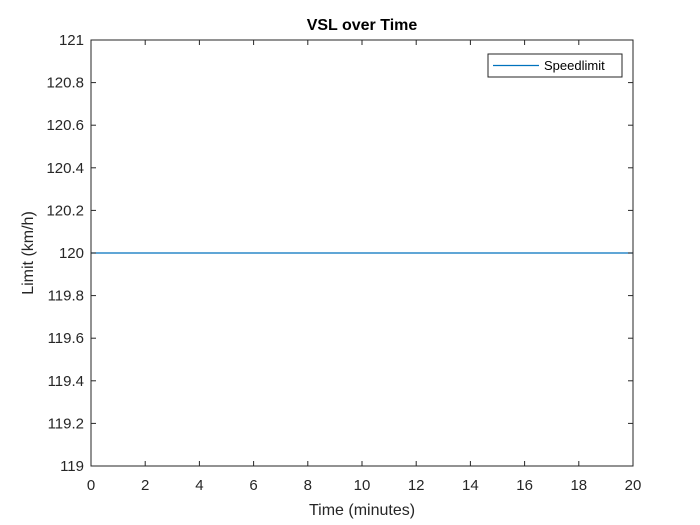  What do you see at coordinates (65, 83) in the screenshot?
I see `y-tick-label: 120.8` at bounding box center [65, 83].